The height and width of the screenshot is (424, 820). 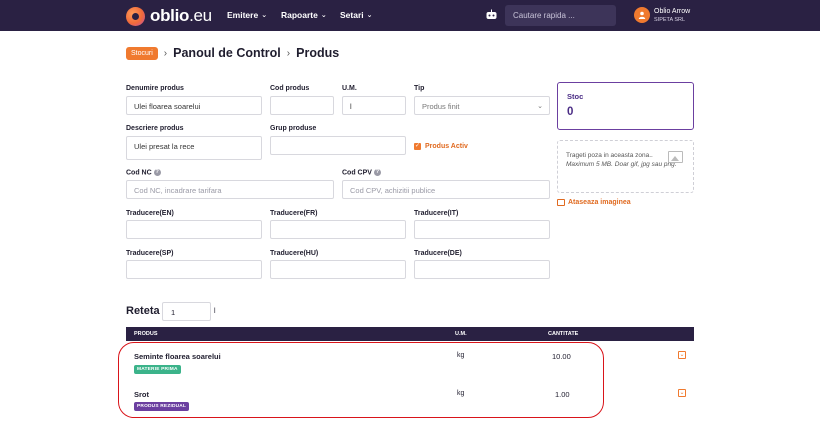 What do you see at coordinates (338, 229) in the screenshot?
I see `traducere-fr-input` at bounding box center [338, 229].